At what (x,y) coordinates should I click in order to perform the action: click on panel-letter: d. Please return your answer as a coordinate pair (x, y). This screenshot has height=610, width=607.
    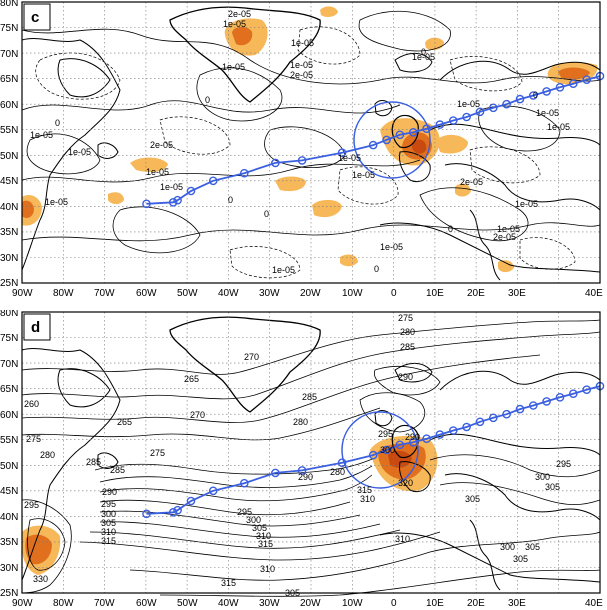
    Looking at the image, I should click on (35, 327).